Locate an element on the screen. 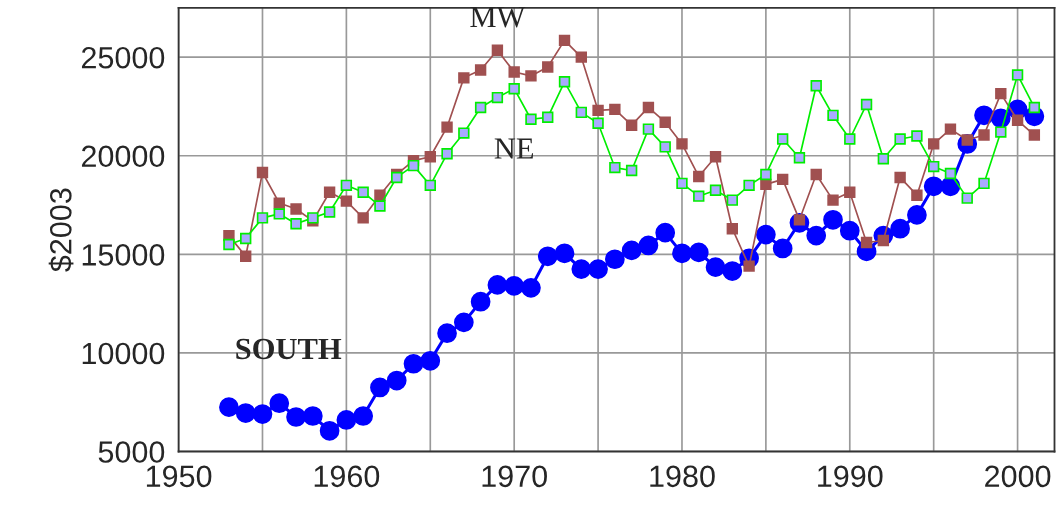 Image resolution: width=1063 pixels, height=525 pixels. y-tick-label: 20000 is located at coordinates (123, 156).